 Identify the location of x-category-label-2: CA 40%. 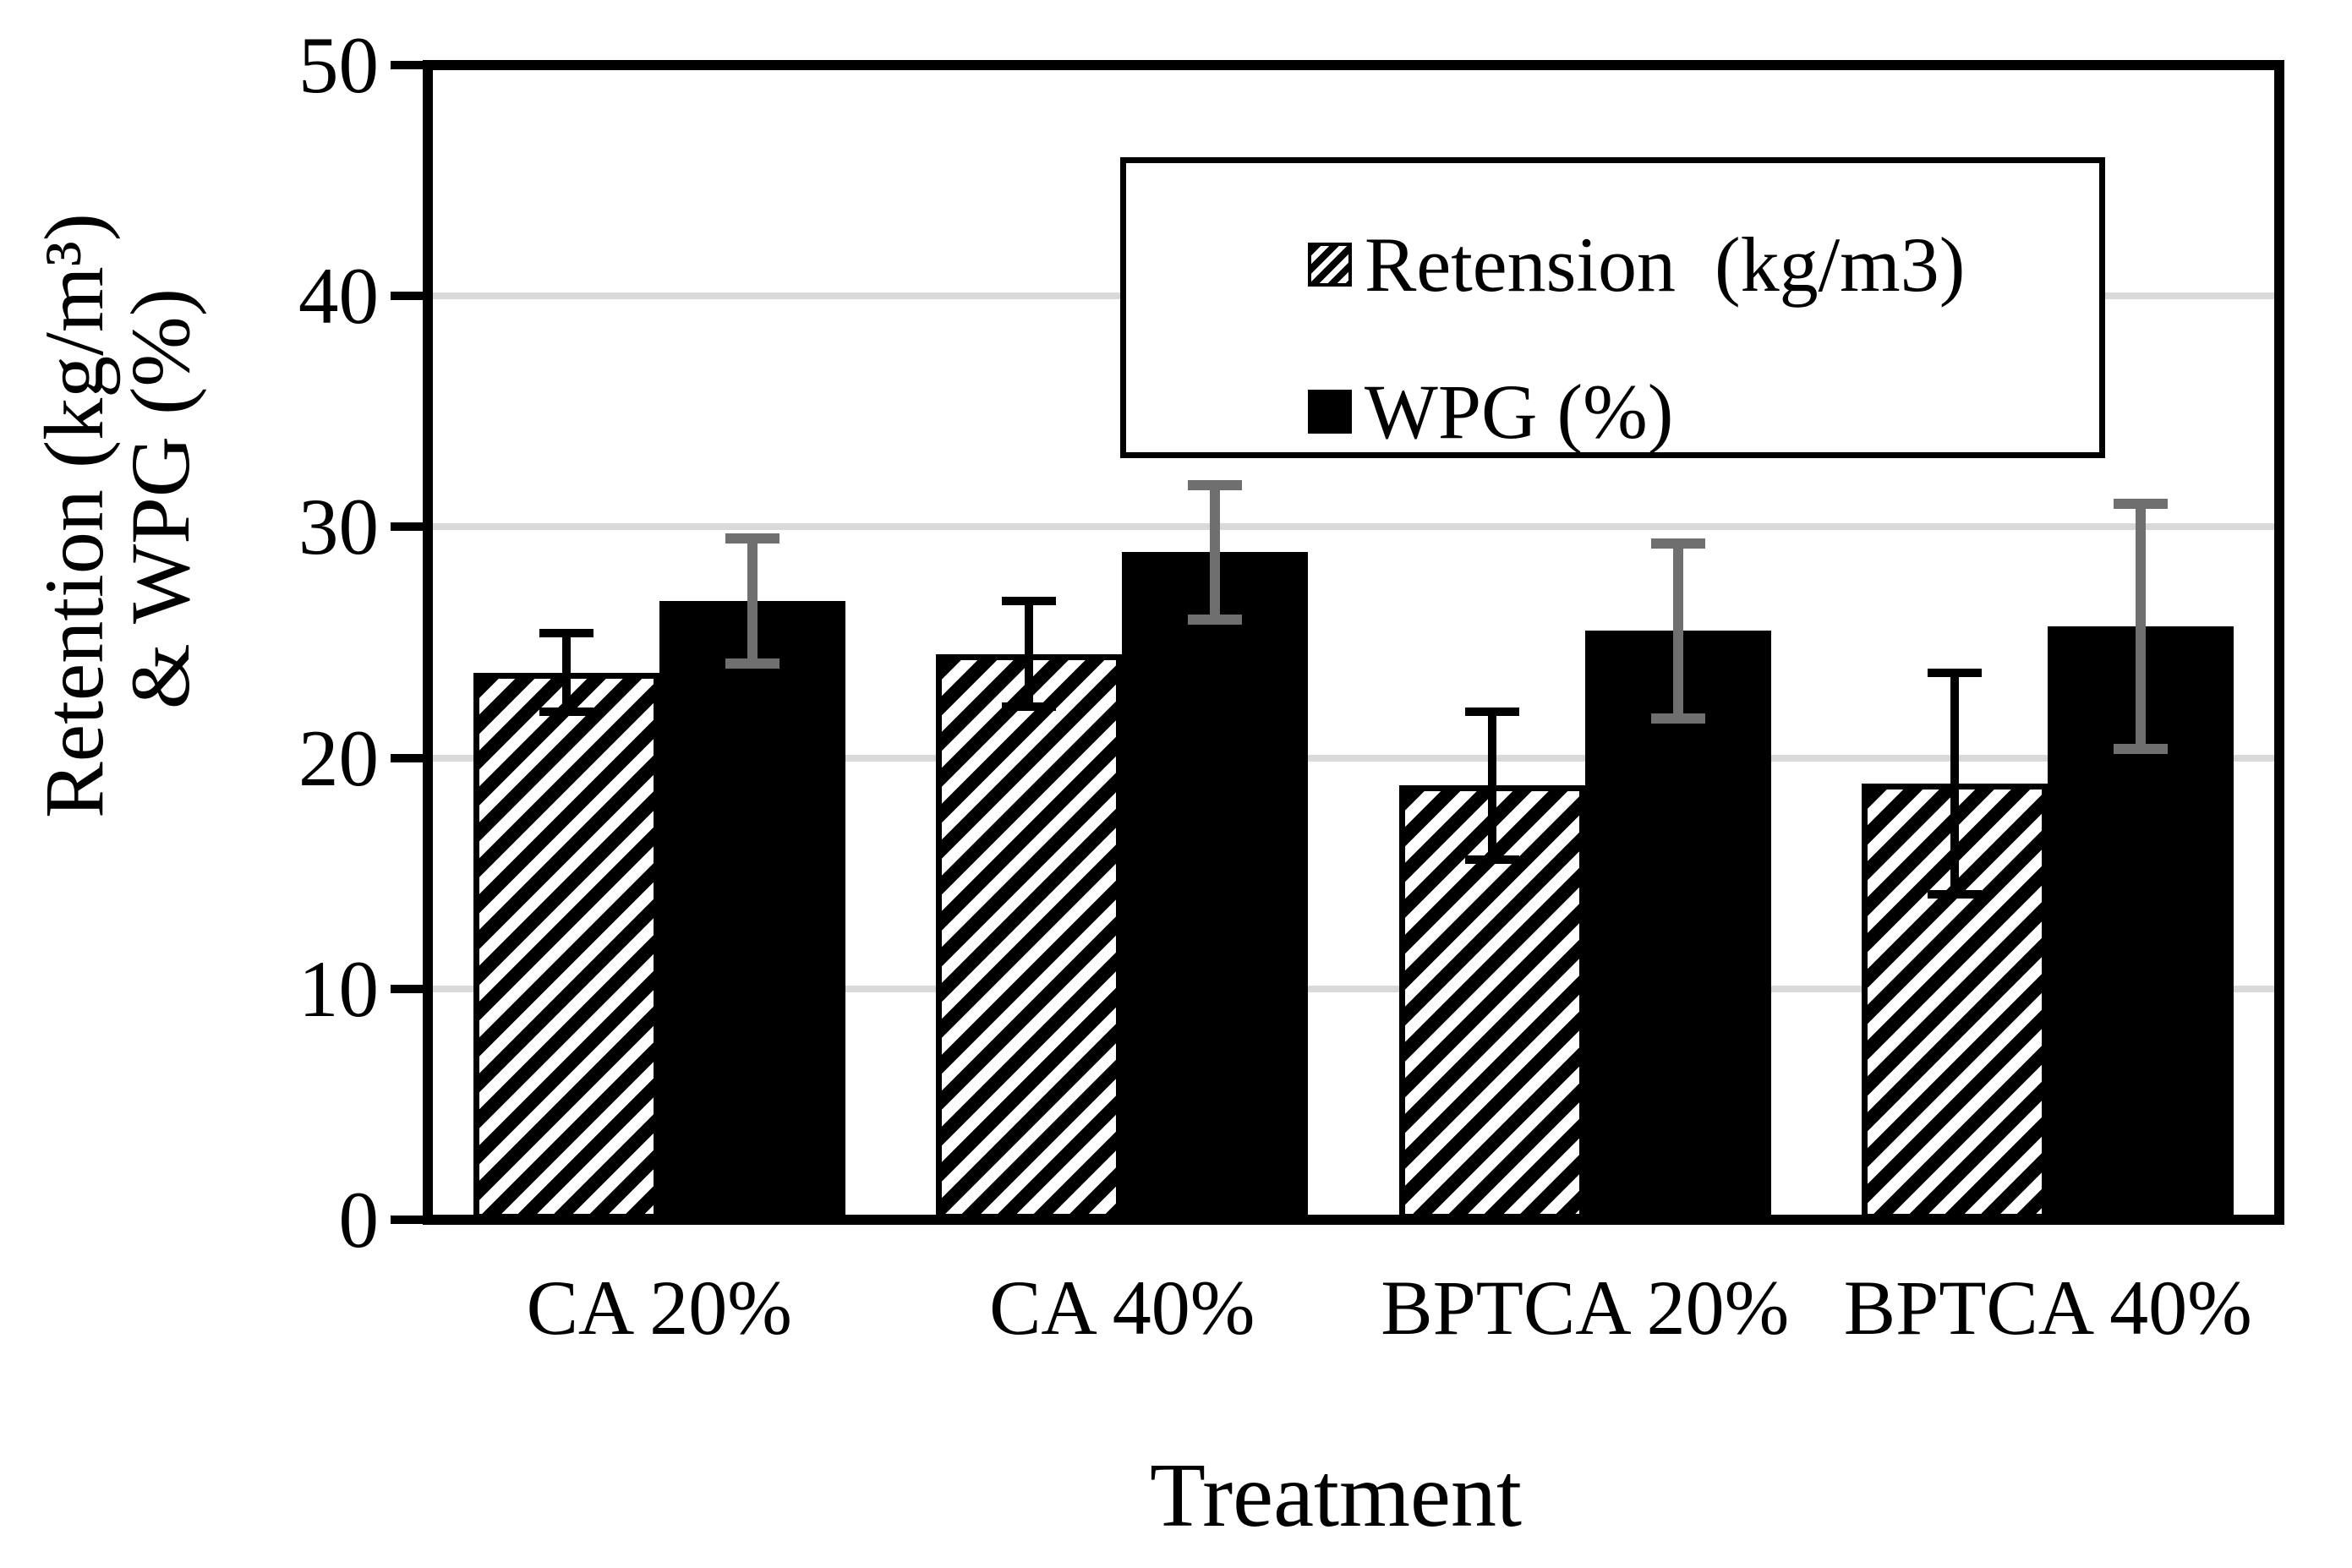
(1122, 1308).